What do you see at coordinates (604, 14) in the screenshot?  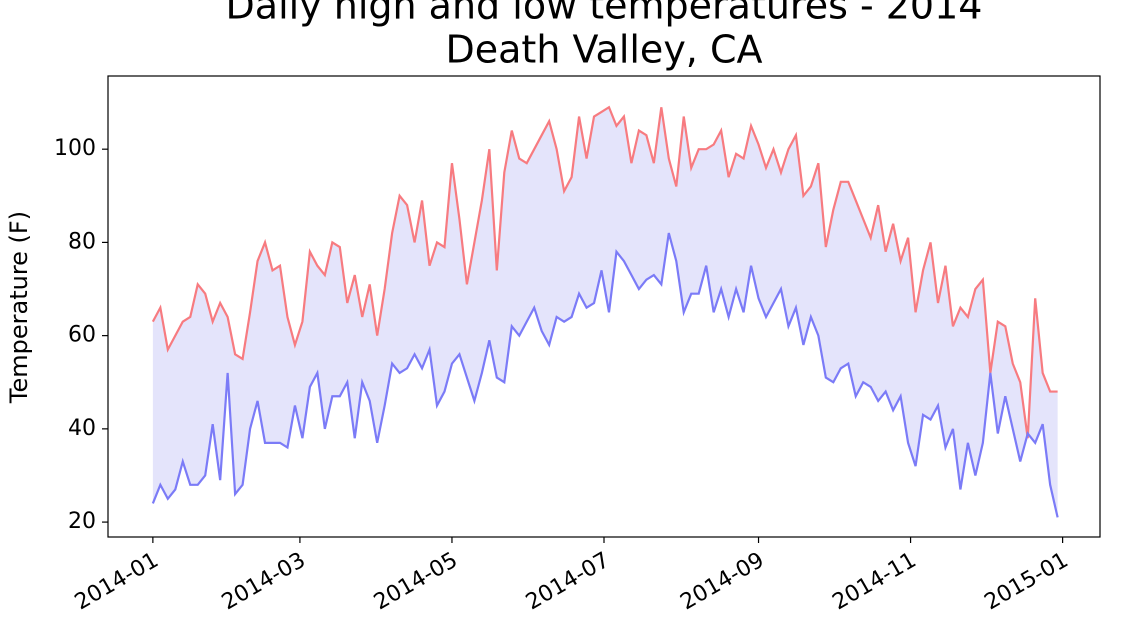 I see `chart-title: Daily high and low temperatures - 2014` at bounding box center [604, 14].